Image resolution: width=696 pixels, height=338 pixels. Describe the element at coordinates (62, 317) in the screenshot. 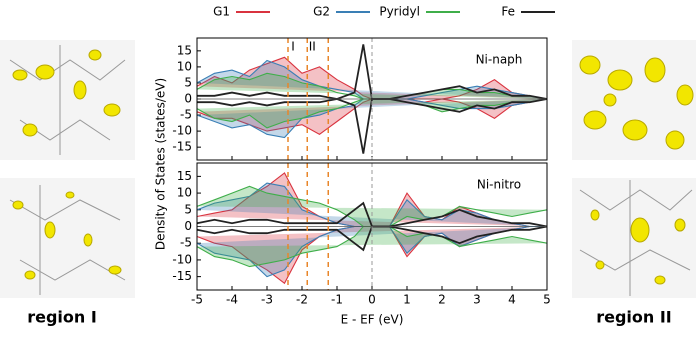

I see `region-label: region I` at that location.